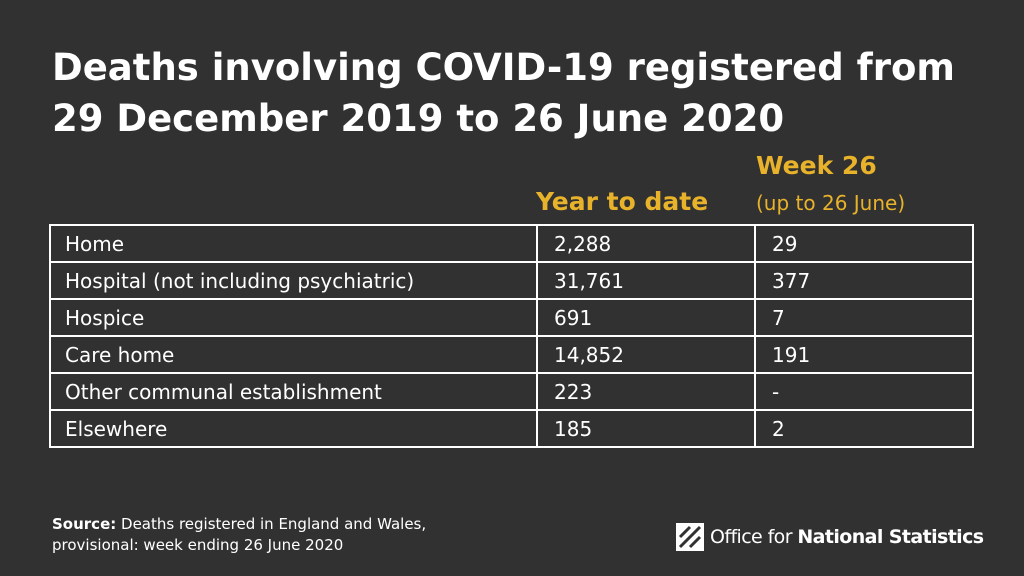  What do you see at coordinates (816, 165) in the screenshot?
I see `column-header-week: Week 26` at bounding box center [816, 165].